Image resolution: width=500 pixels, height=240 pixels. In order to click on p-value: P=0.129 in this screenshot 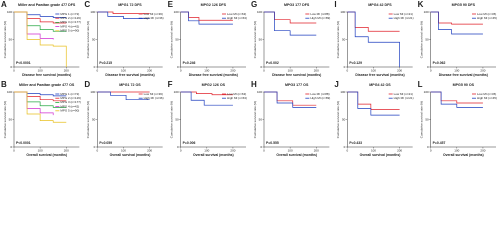, I will do `click(355, 63)`.